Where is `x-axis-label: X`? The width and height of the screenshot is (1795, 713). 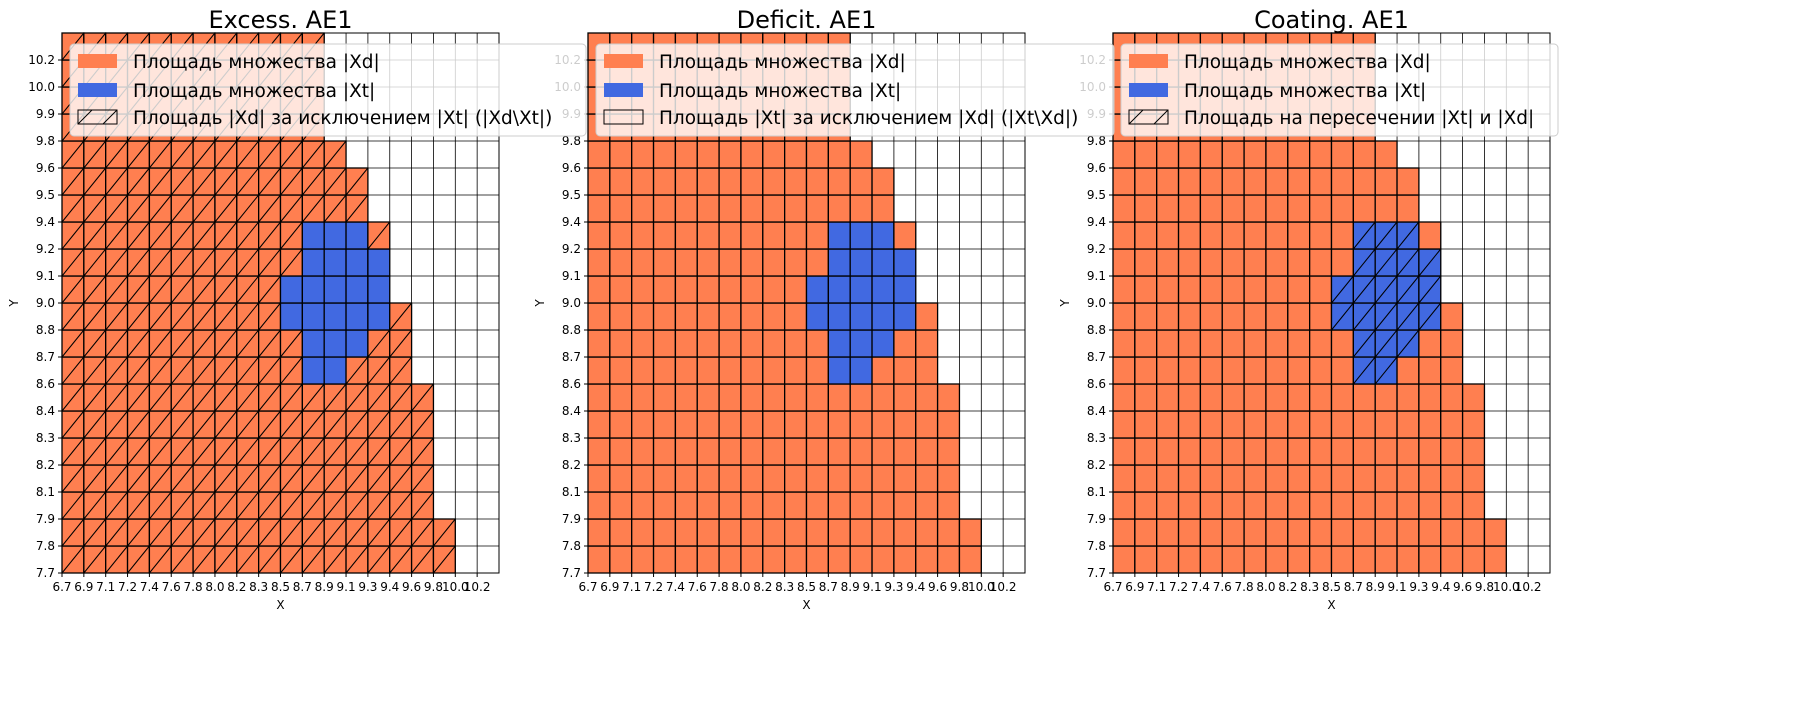 x-axis-label: X is located at coordinates (280, 605).